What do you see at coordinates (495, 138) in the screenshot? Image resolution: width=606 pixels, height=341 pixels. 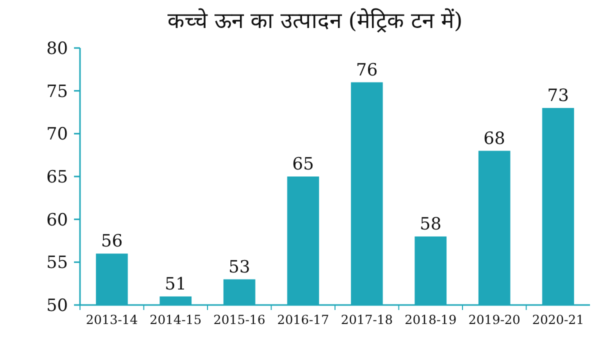 I see `data-label: 68` at bounding box center [495, 138].